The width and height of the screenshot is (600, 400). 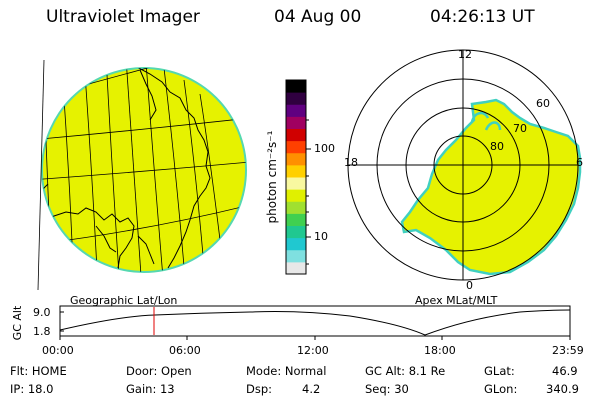 What do you see at coordinates (491, 187) in the screenshot?
I see `polar-image-region` at bounding box center [491, 187].